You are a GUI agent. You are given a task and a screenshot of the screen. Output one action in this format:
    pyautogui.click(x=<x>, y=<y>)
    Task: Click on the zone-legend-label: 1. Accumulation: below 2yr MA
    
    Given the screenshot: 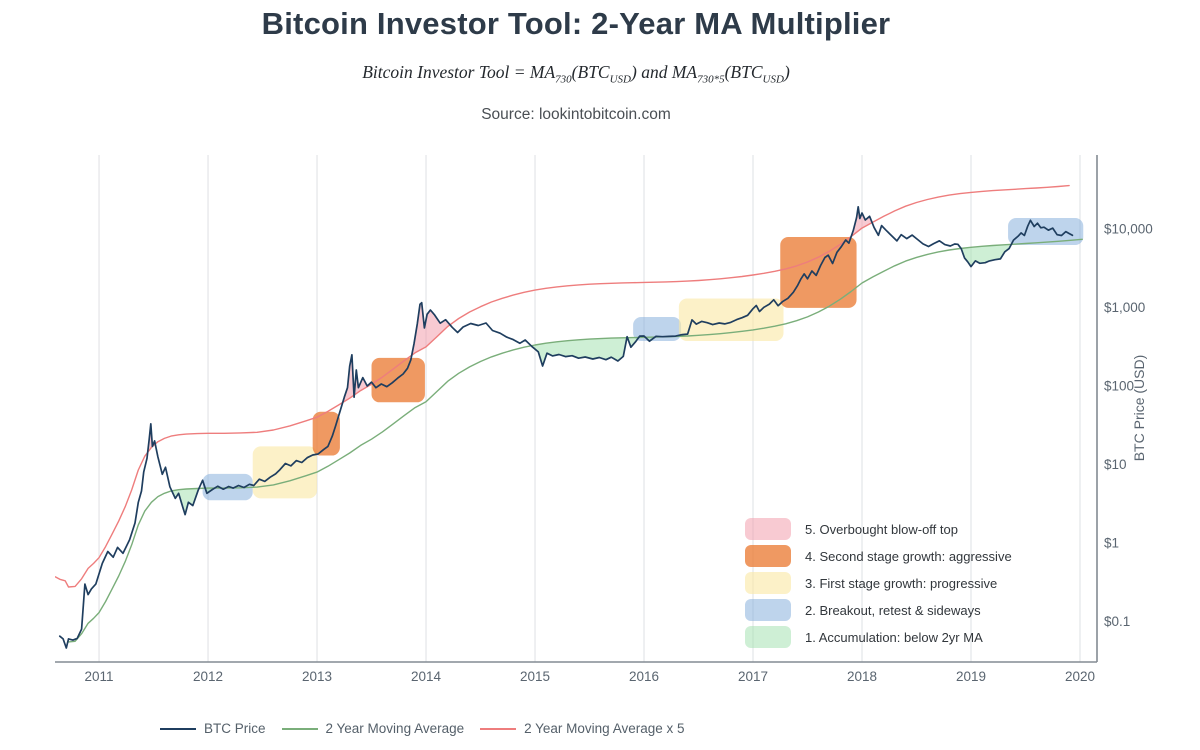 What is the action you would take?
    pyautogui.click(x=894, y=637)
    